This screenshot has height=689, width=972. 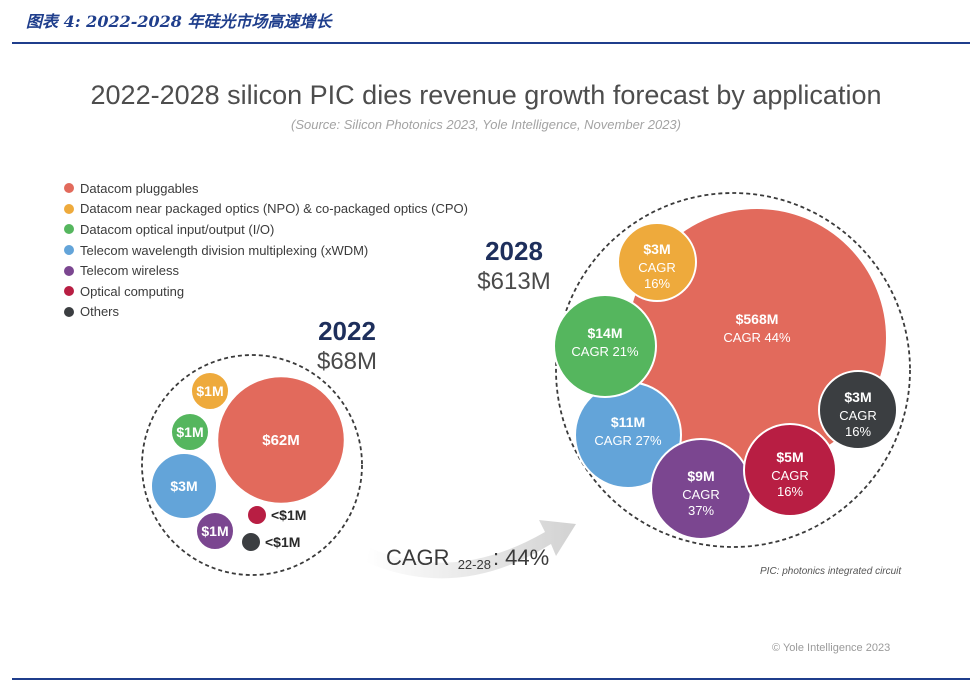 I want to click on legend-label: Datacom optical input/output (I/O), so click(x=177, y=229).